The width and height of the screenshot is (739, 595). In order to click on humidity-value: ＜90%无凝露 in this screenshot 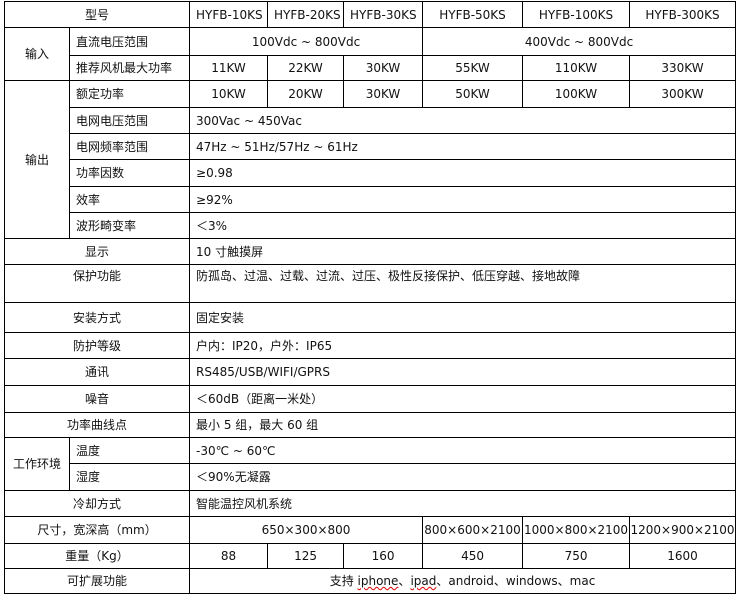, I will do `click(463, 477)`.